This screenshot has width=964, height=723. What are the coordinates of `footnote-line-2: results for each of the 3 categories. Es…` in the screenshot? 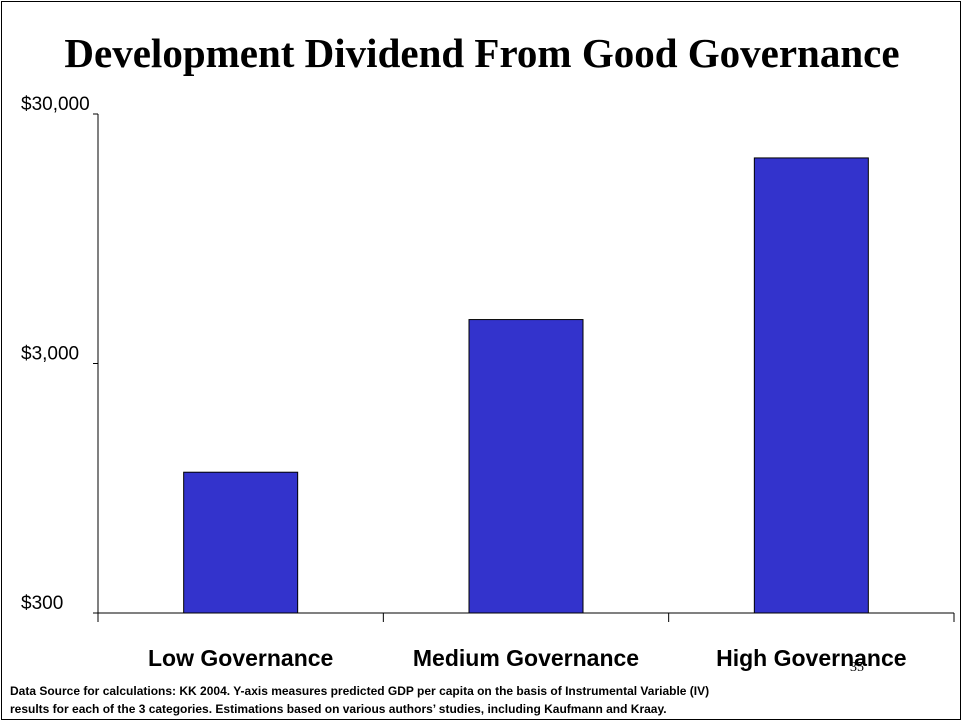 It's located at (338, 709).